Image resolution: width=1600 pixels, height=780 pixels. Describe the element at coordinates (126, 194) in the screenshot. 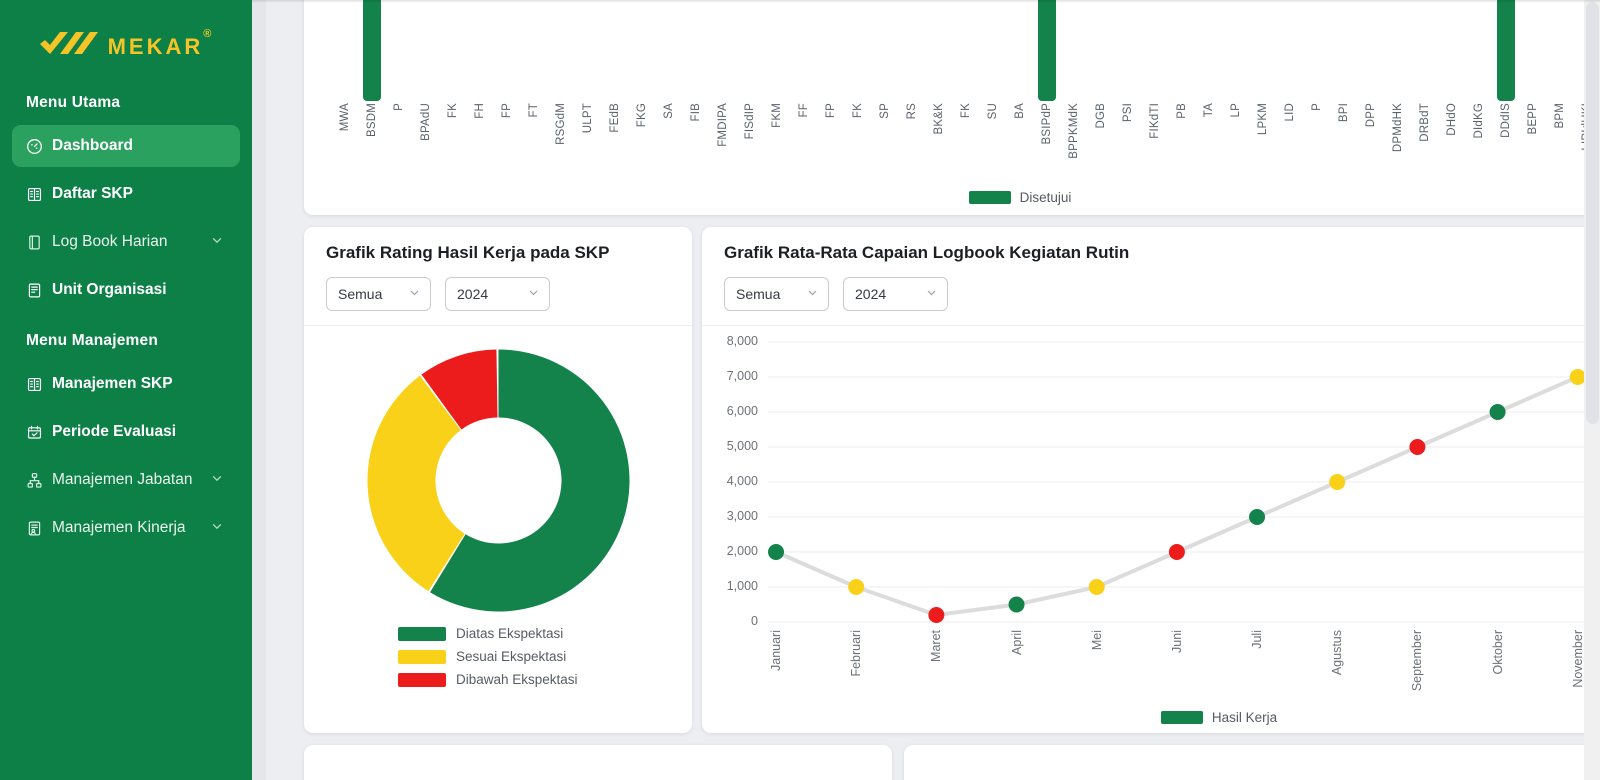

I see `sidebar-item-daftar-skp: Daftar SKP` at that location.